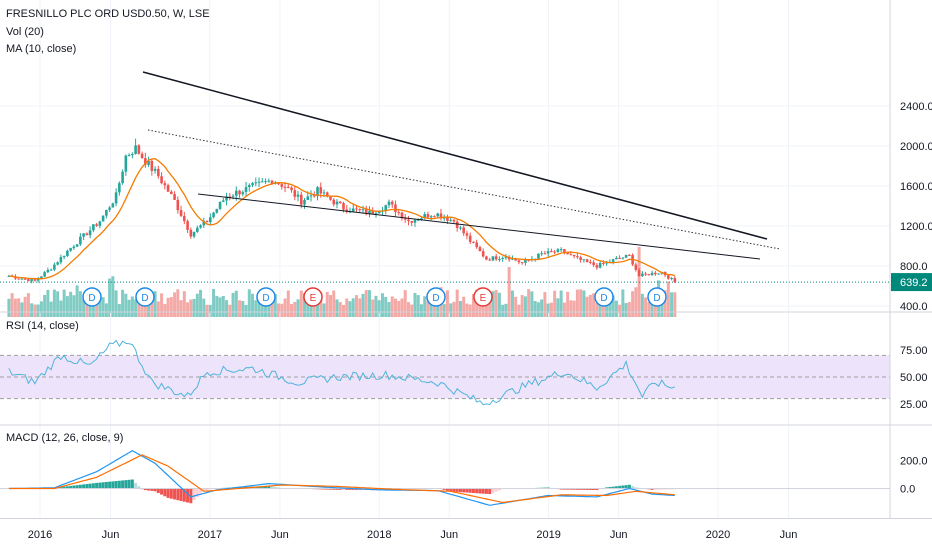 The image size is (932, 550). I want to click on macd-tick-label: 0.0, so click(907, 490).